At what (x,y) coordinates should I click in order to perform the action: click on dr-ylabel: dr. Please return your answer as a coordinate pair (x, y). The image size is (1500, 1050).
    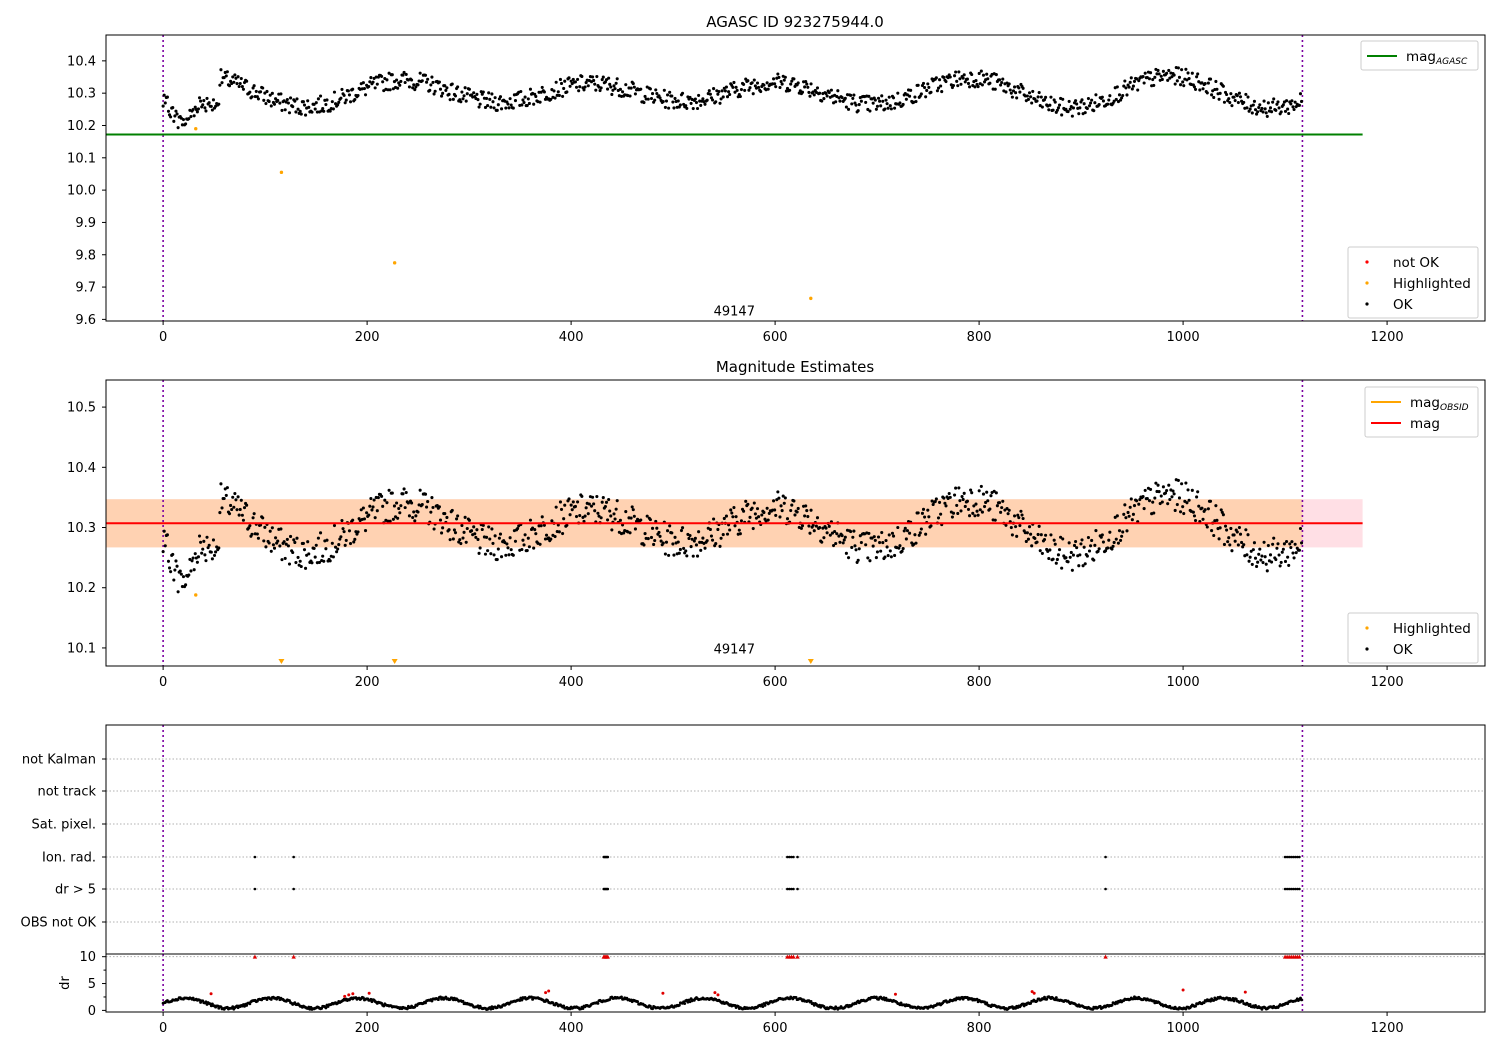
    Looking at the image, I should click on (65, 983).